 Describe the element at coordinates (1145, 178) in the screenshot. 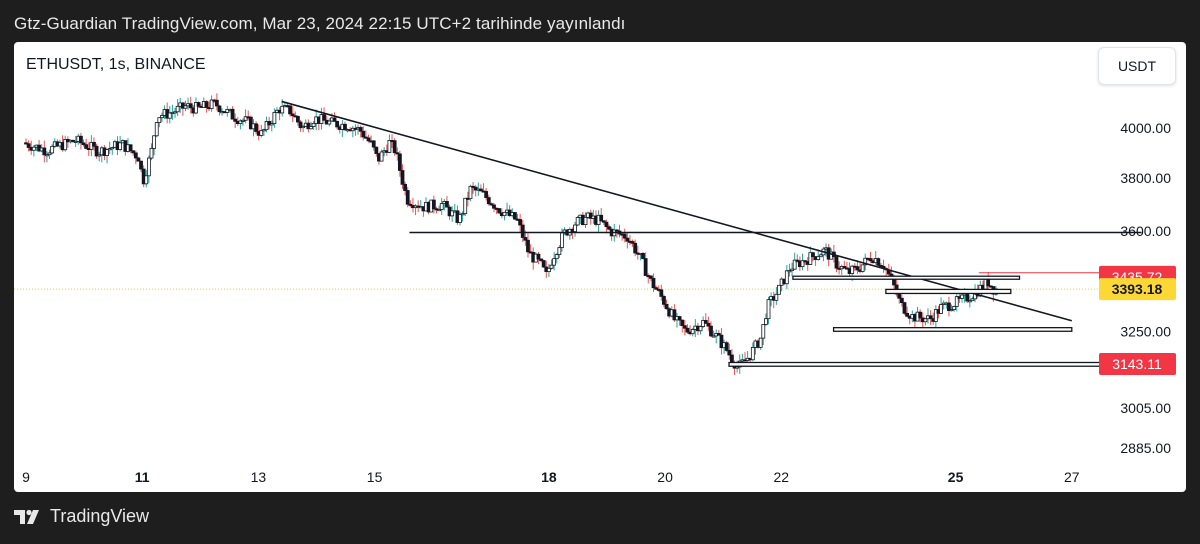

I see `y-tick-label: 3800.00` at that location.